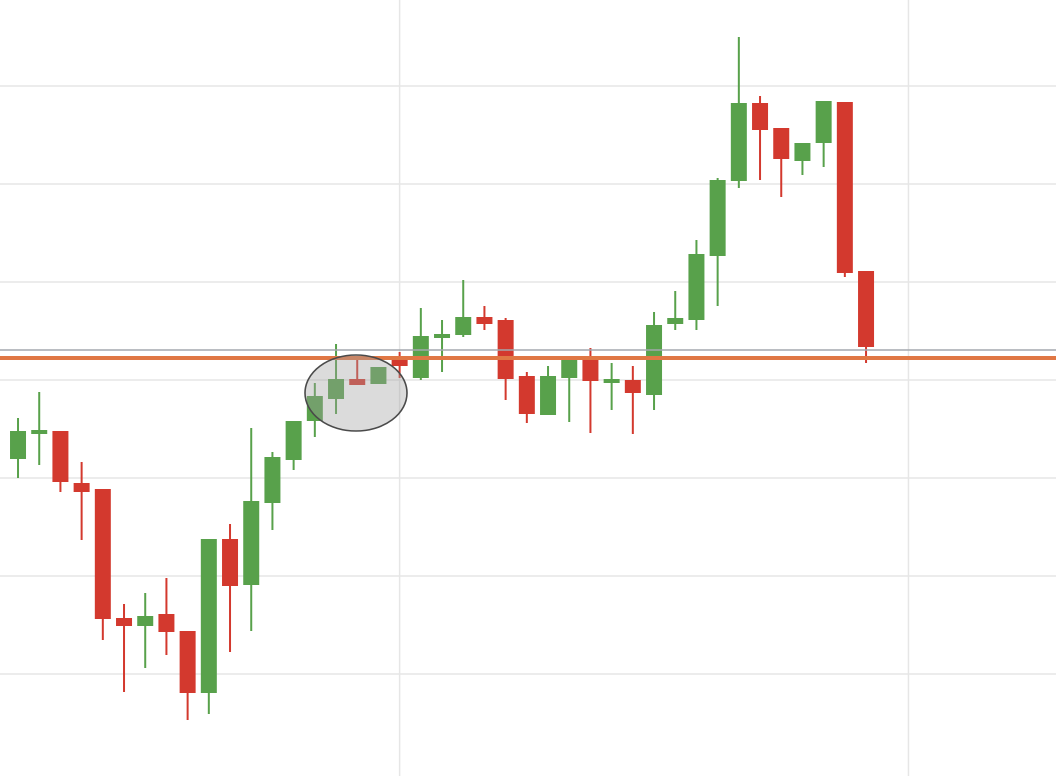 This screenshot has width=1056, height=776. What do you see at coordinates (356, 393) in the screenshot?
I see `highlight-ellipse` at bounding box center [356, 393].